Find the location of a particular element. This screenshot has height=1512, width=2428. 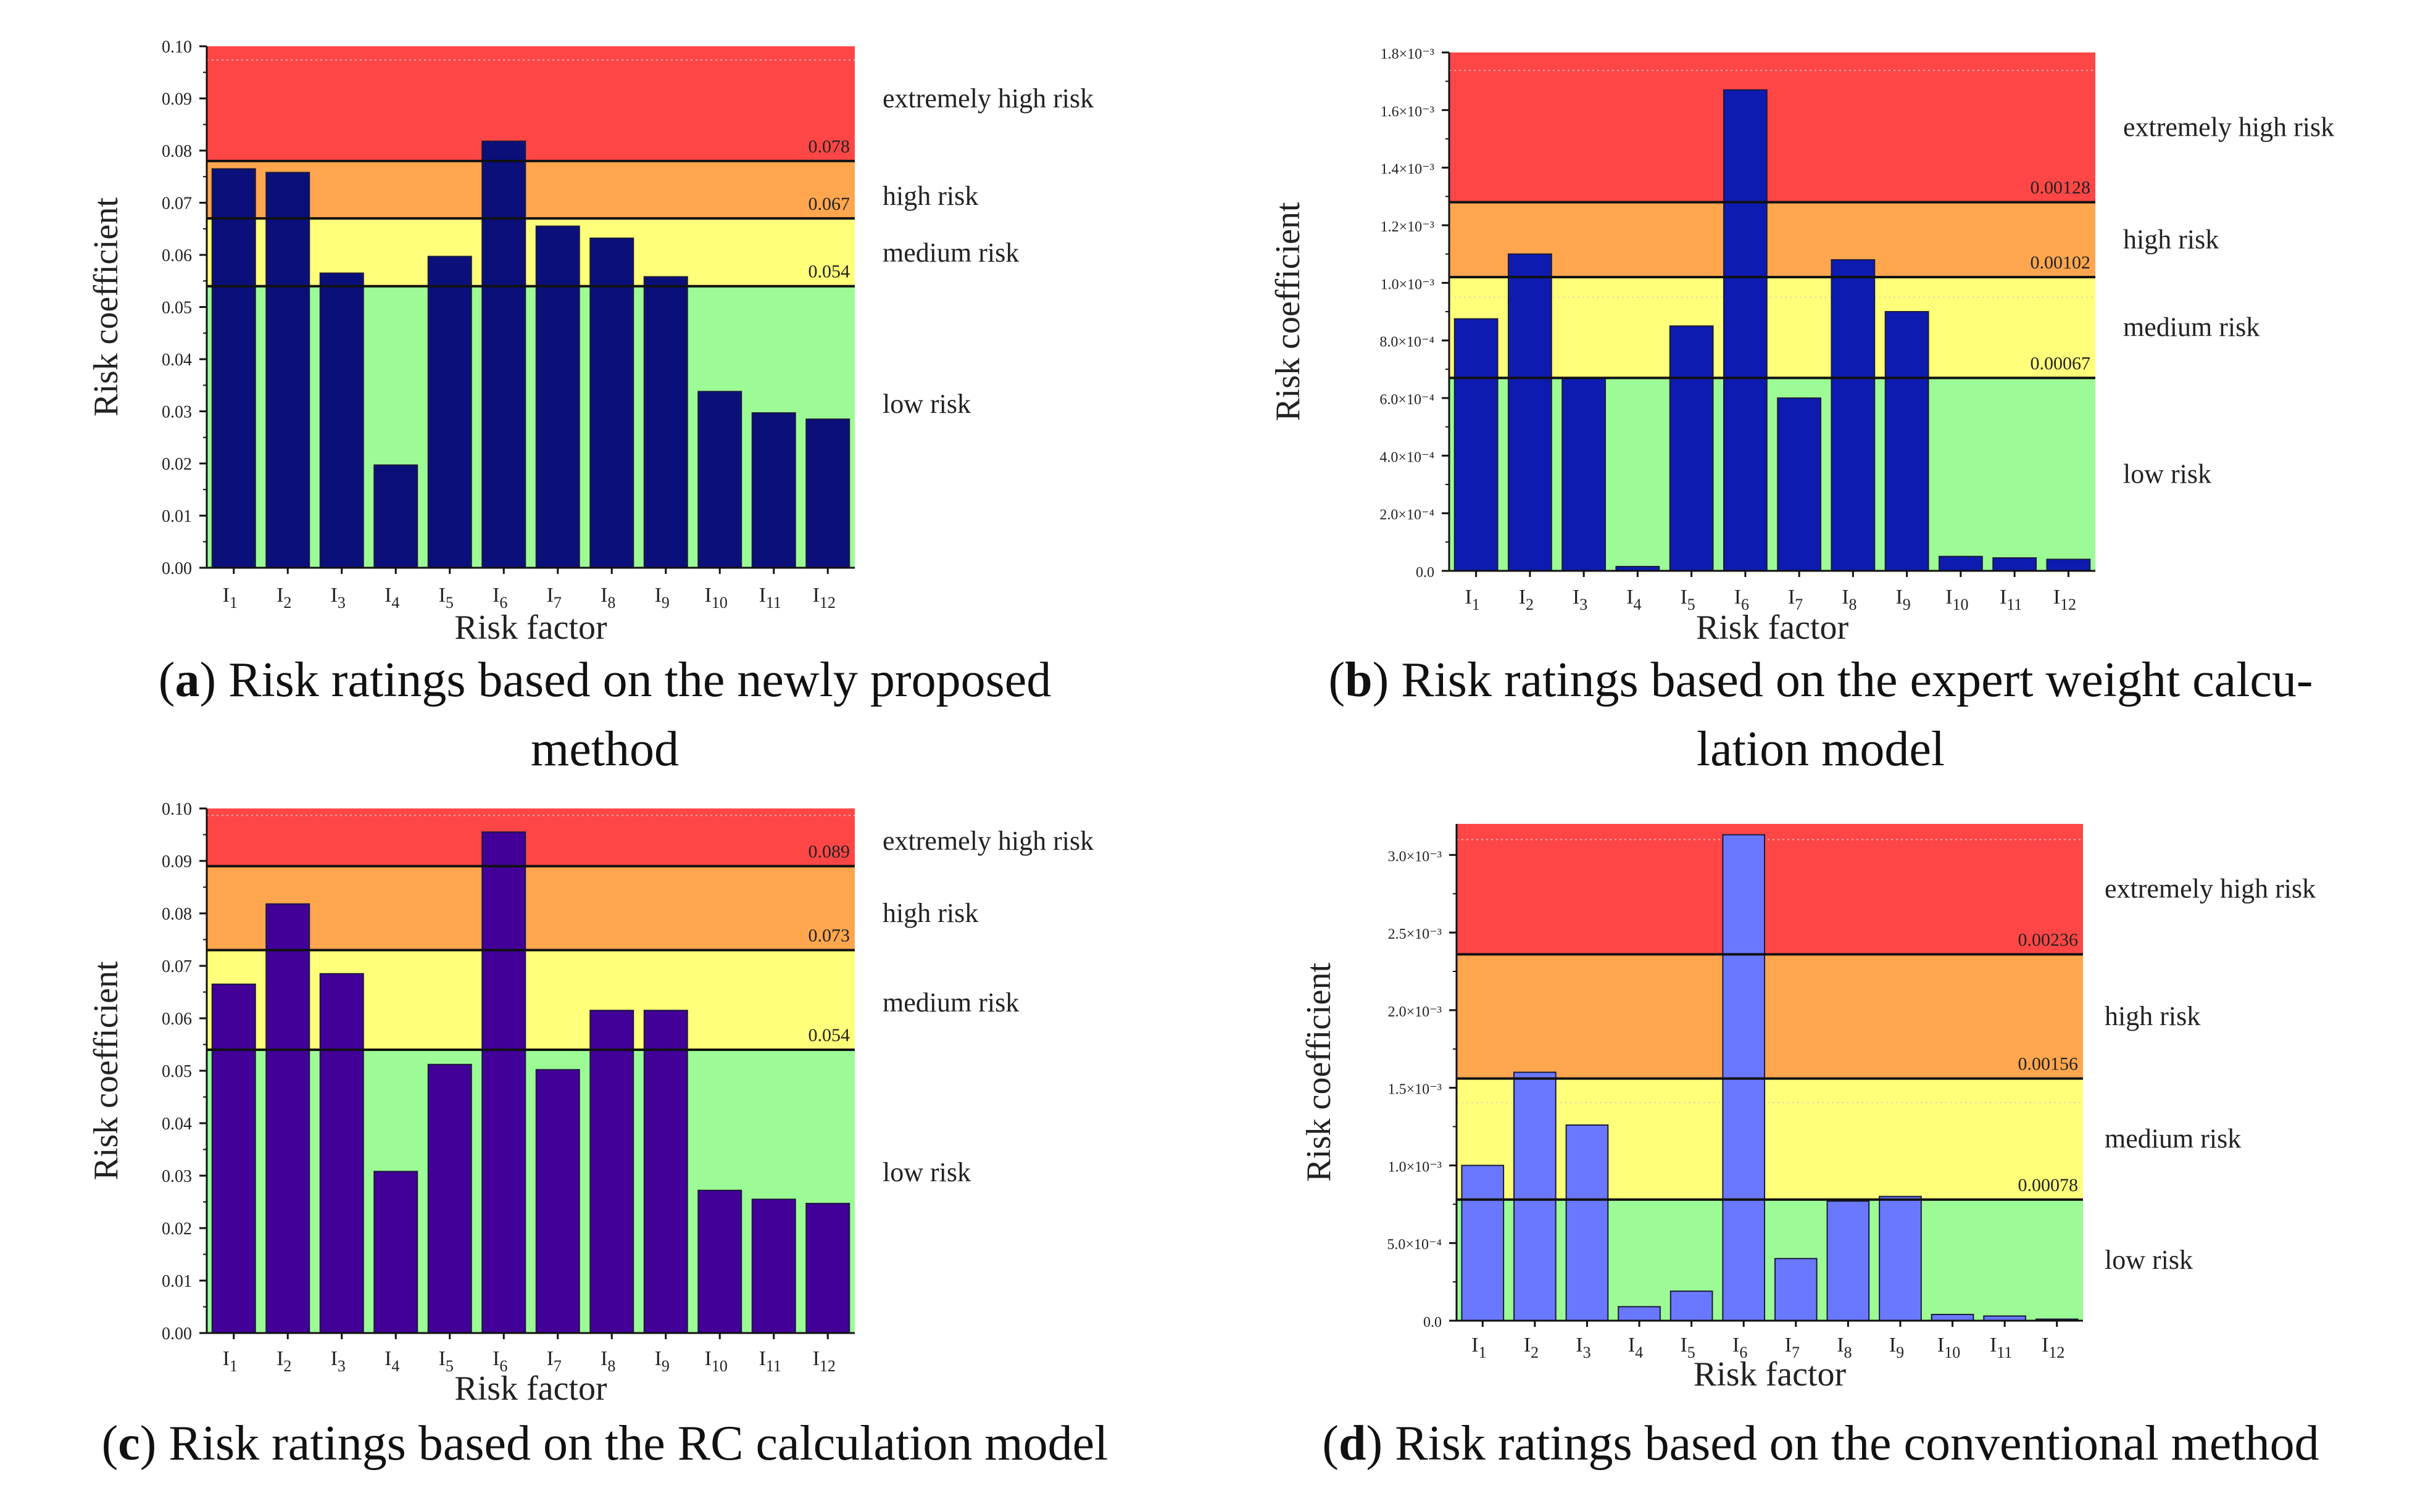

bar-I12 is located at coordinates (827, 1268).